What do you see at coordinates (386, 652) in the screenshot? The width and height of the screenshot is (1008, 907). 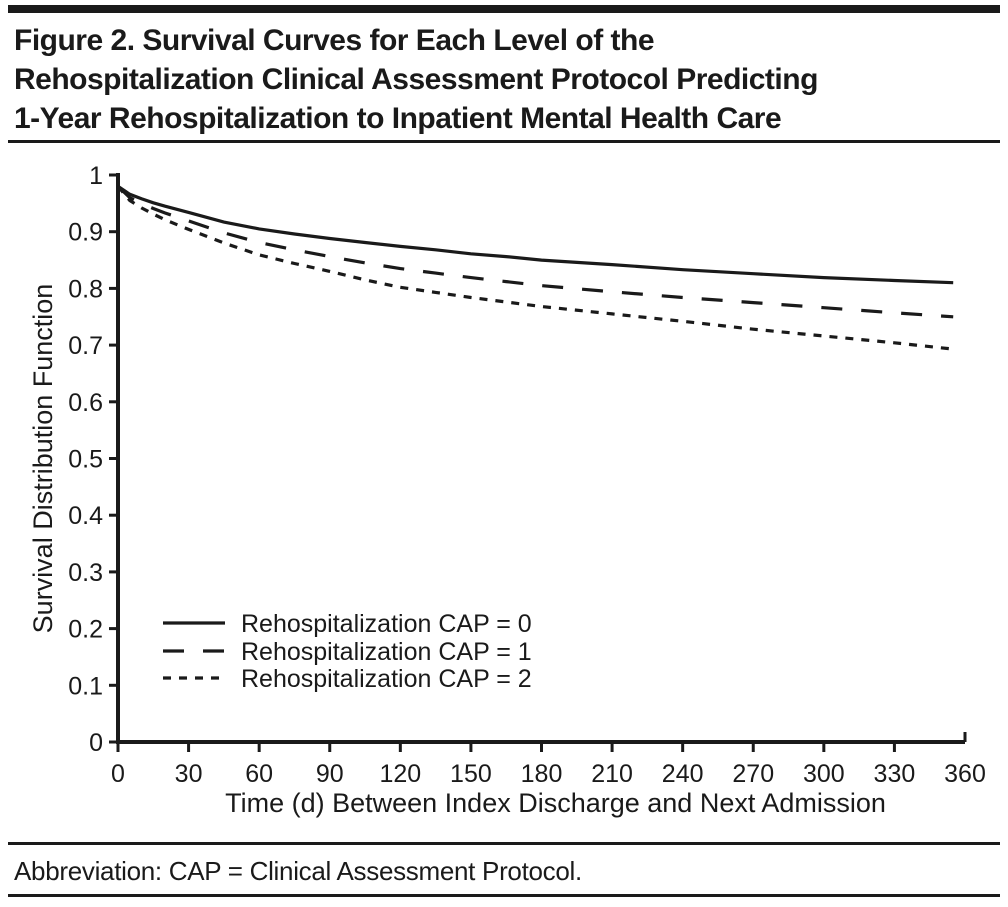 I see `legend-label-cap-1: Rehospitalization CAP = 1` at bounding box center [386, 652].